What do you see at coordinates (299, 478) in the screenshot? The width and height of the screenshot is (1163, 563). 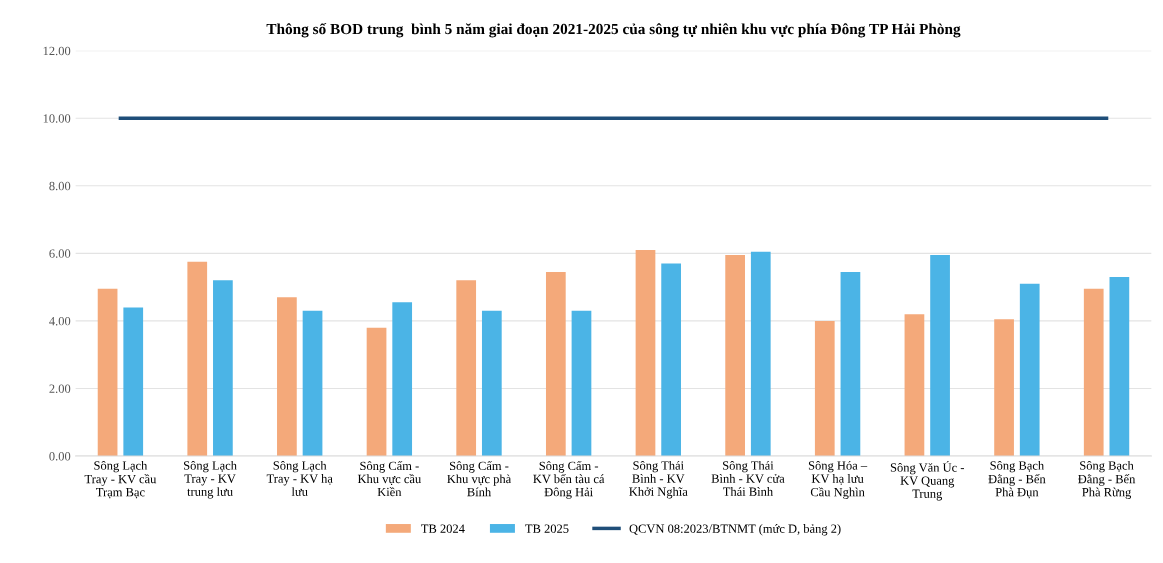 I see `x-tick-label: Sông Lạch Tray - KV hạ lưu` at bounding box center [299, 478].